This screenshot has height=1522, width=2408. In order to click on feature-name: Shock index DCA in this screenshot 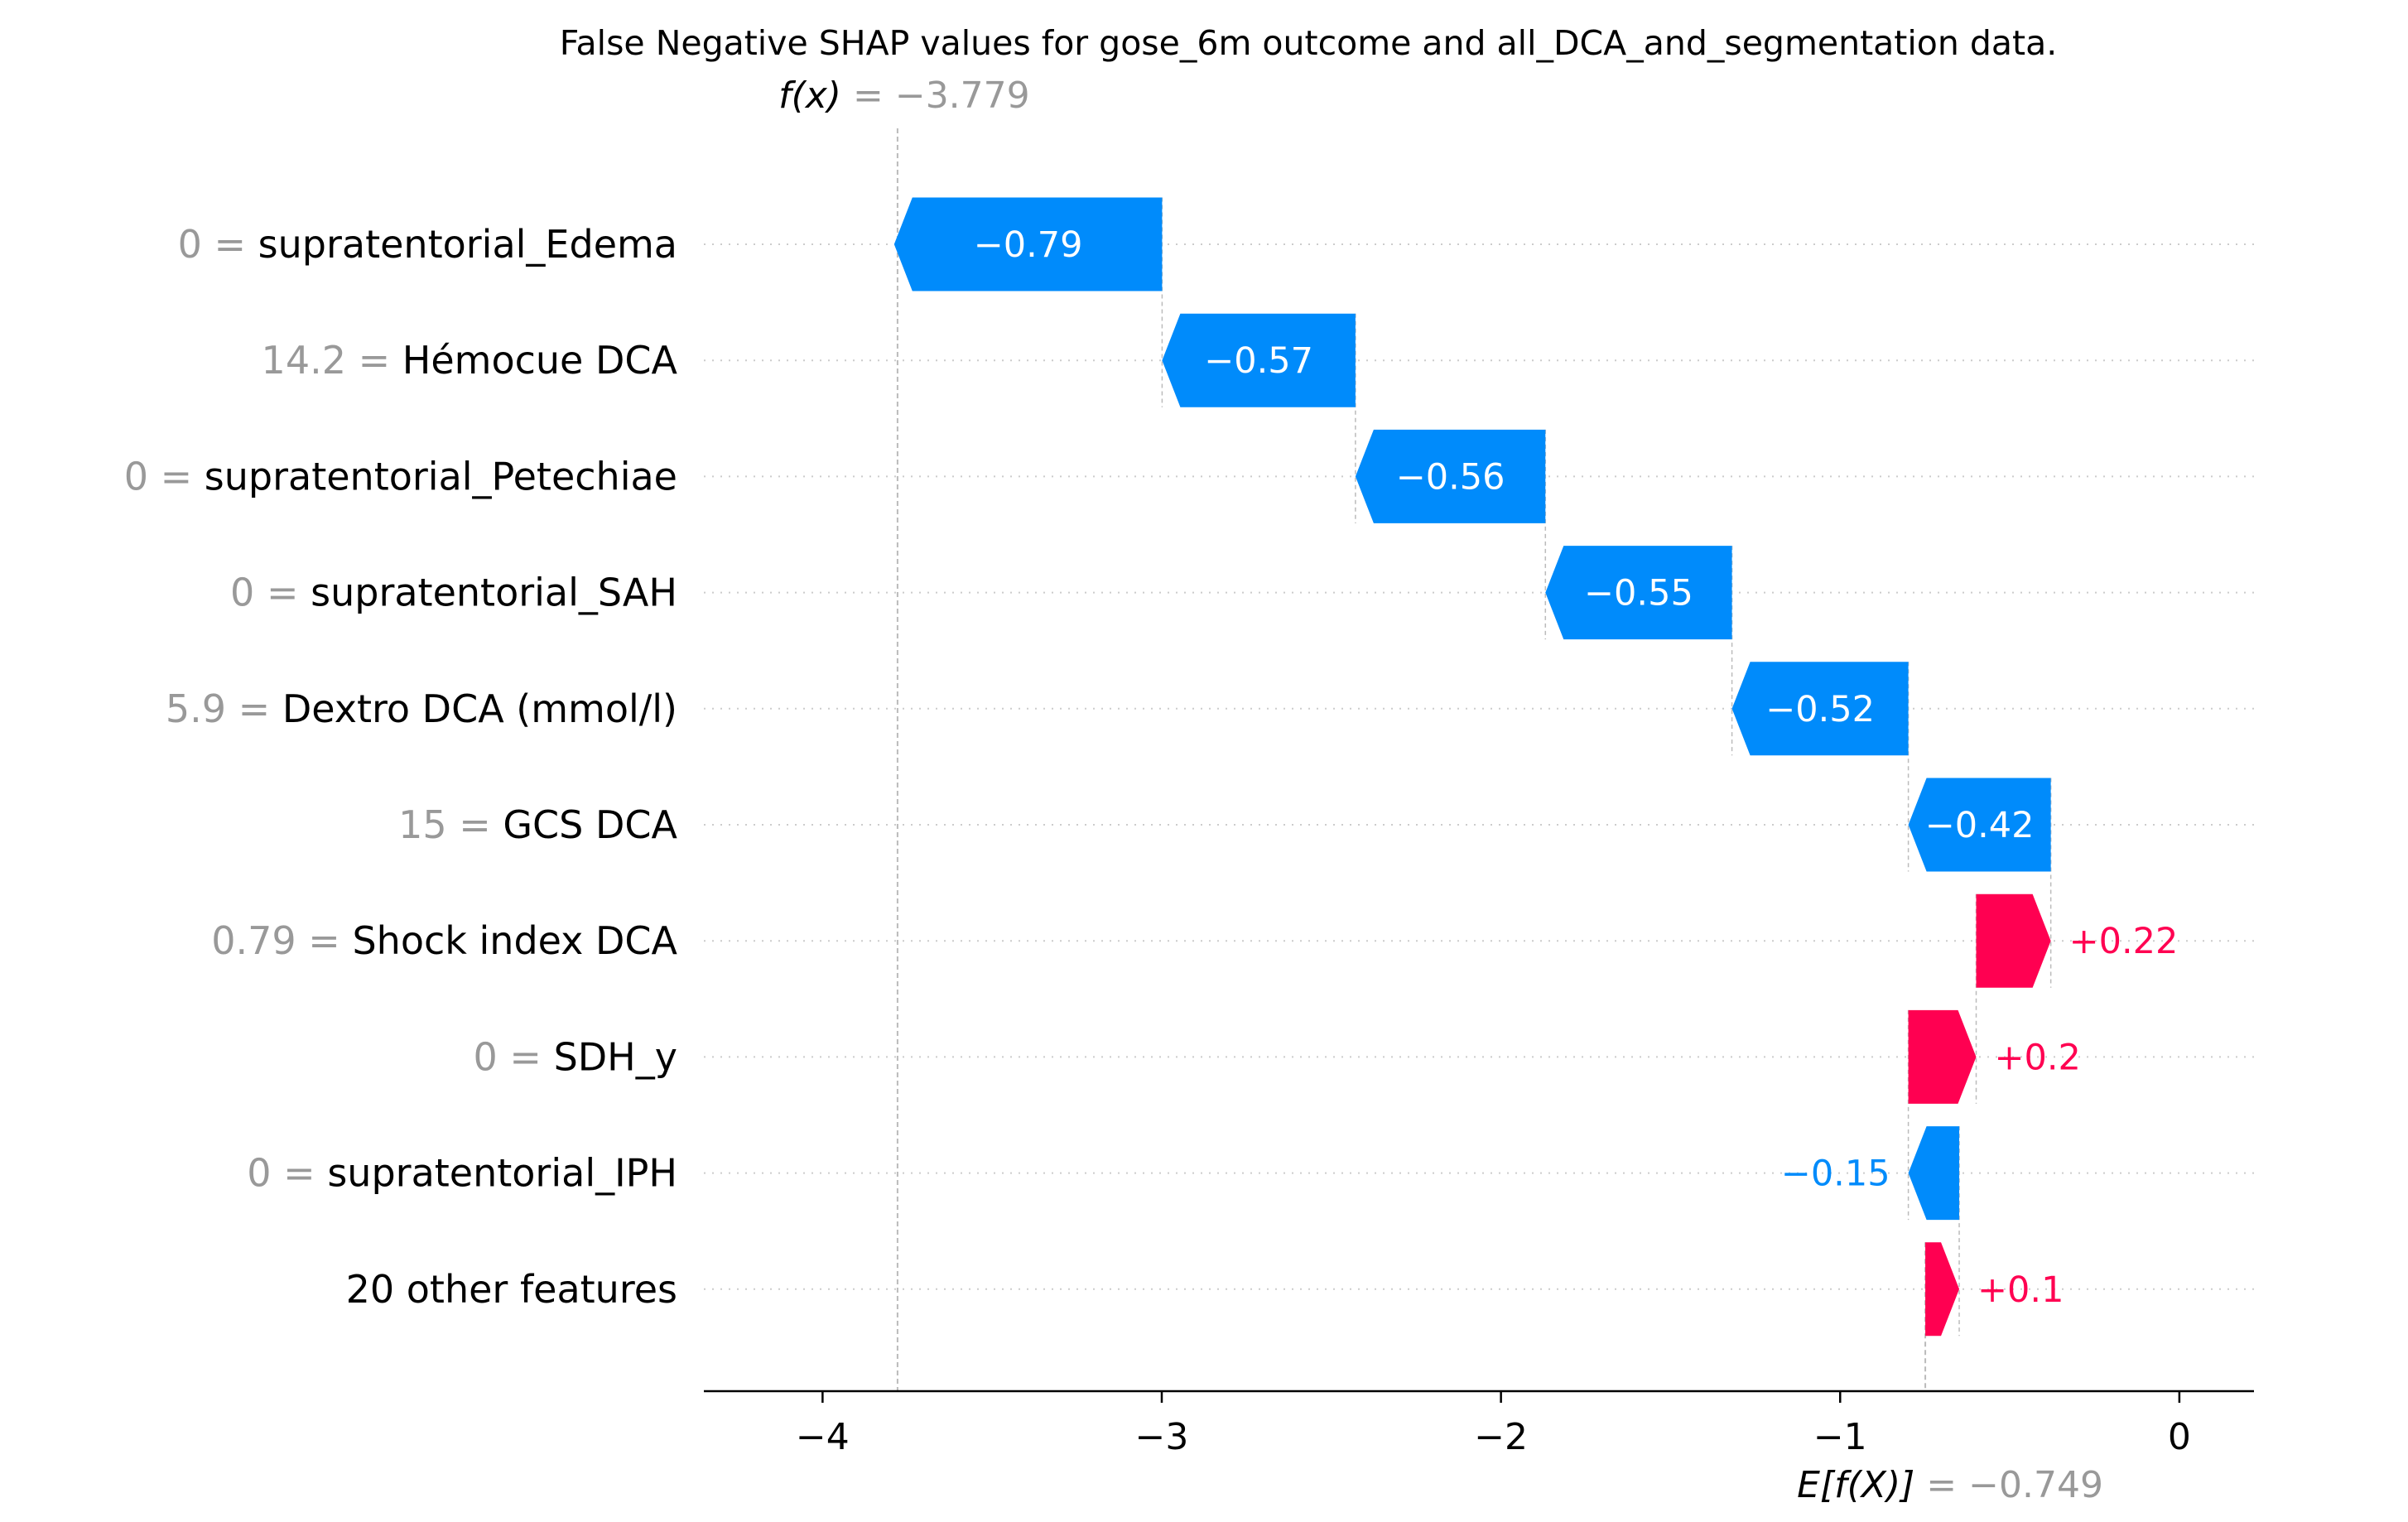, I will do `click(515, 940)`.